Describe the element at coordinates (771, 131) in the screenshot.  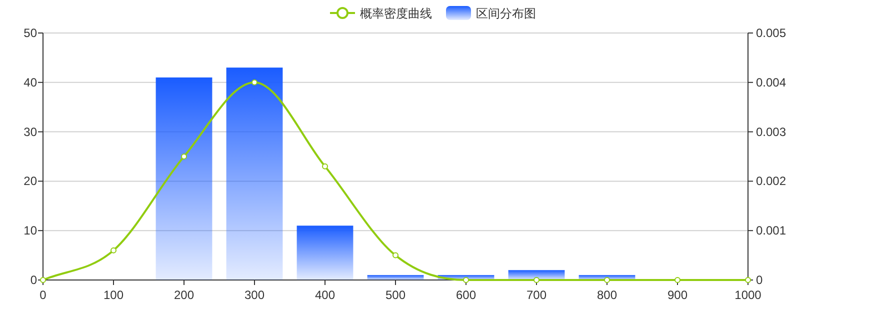
I see `y2-tick-label: 0.003` at that location.